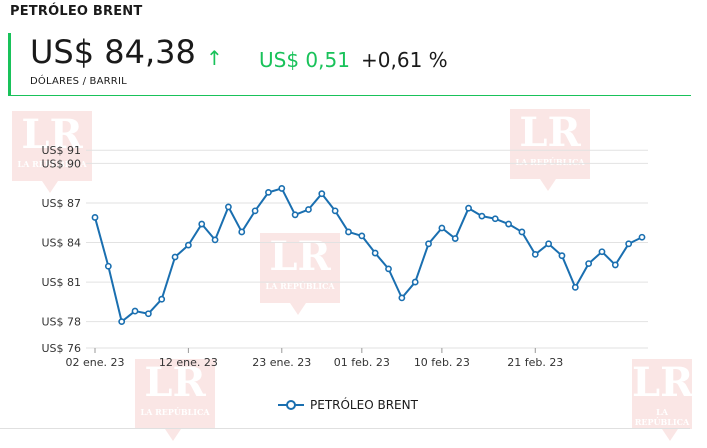 This screenshot has height=448, width=707. I want to click on percent-change: +0,61 %, so click(404, 60).